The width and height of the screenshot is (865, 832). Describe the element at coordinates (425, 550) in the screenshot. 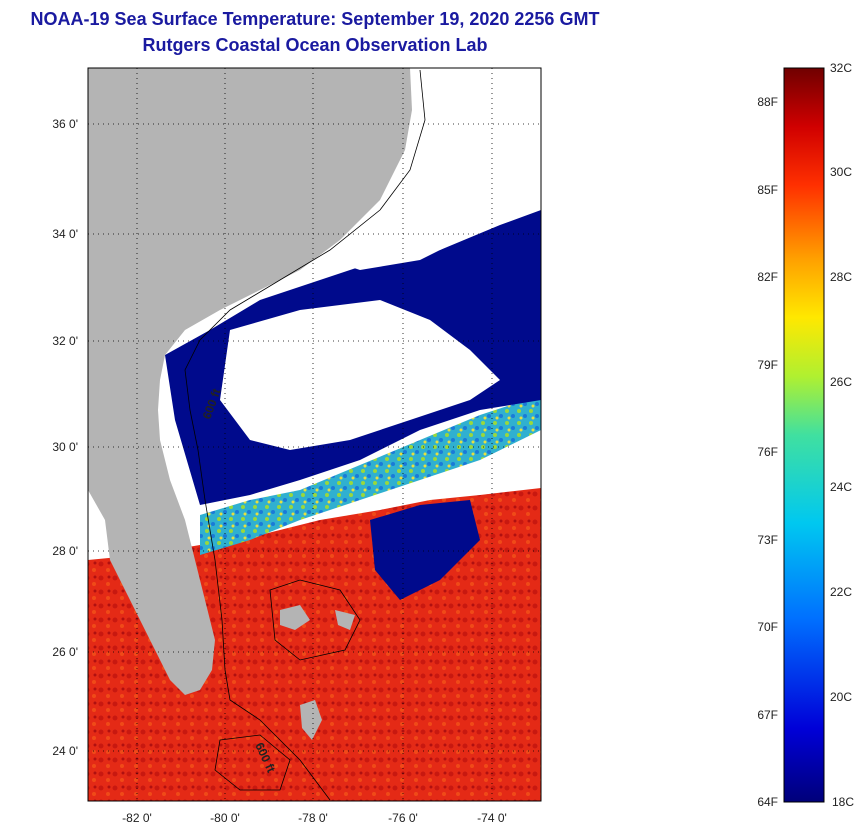

I see `cold-water-patch-south` at that location.